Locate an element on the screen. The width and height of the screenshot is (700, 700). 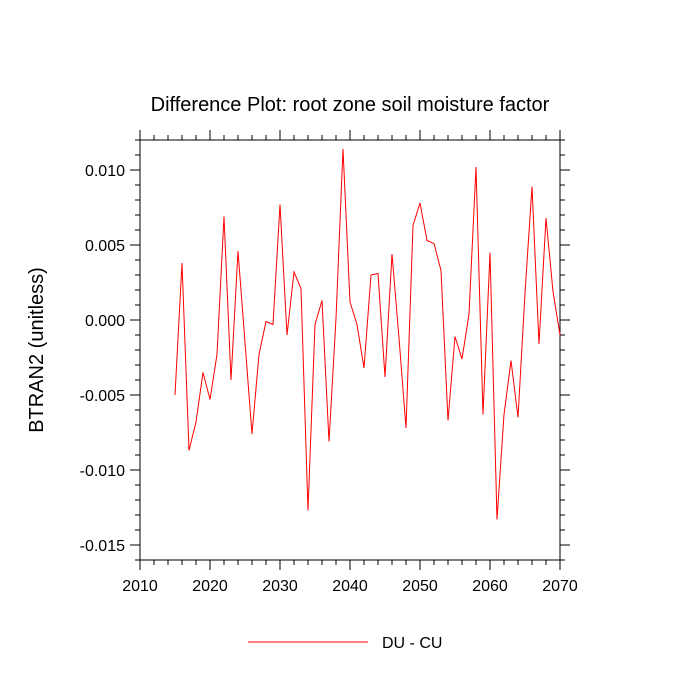
y-tick-label: 0.010 is located at coordinates (105, 171).